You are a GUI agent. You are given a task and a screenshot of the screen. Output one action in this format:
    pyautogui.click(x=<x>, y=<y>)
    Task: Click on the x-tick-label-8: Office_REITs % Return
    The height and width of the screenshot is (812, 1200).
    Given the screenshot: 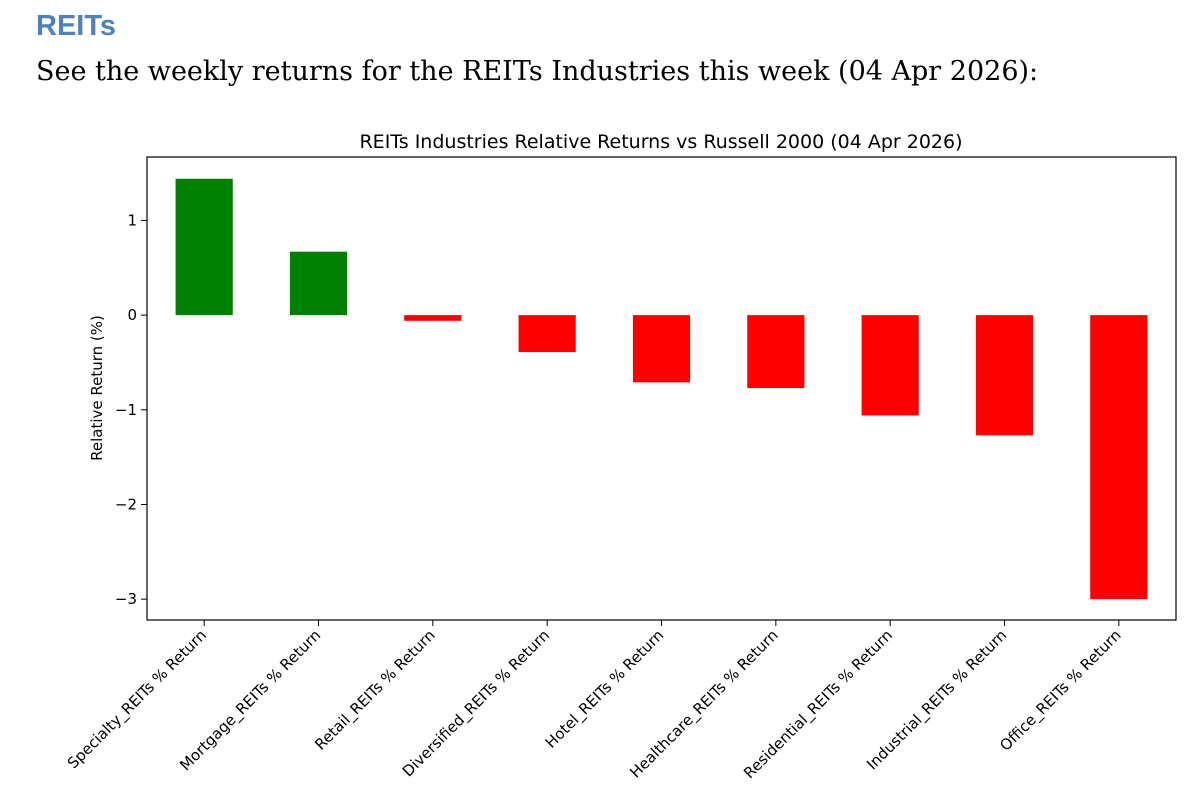 What is the action you would take?
    pyautogui.click(x=1060, y=690)
    